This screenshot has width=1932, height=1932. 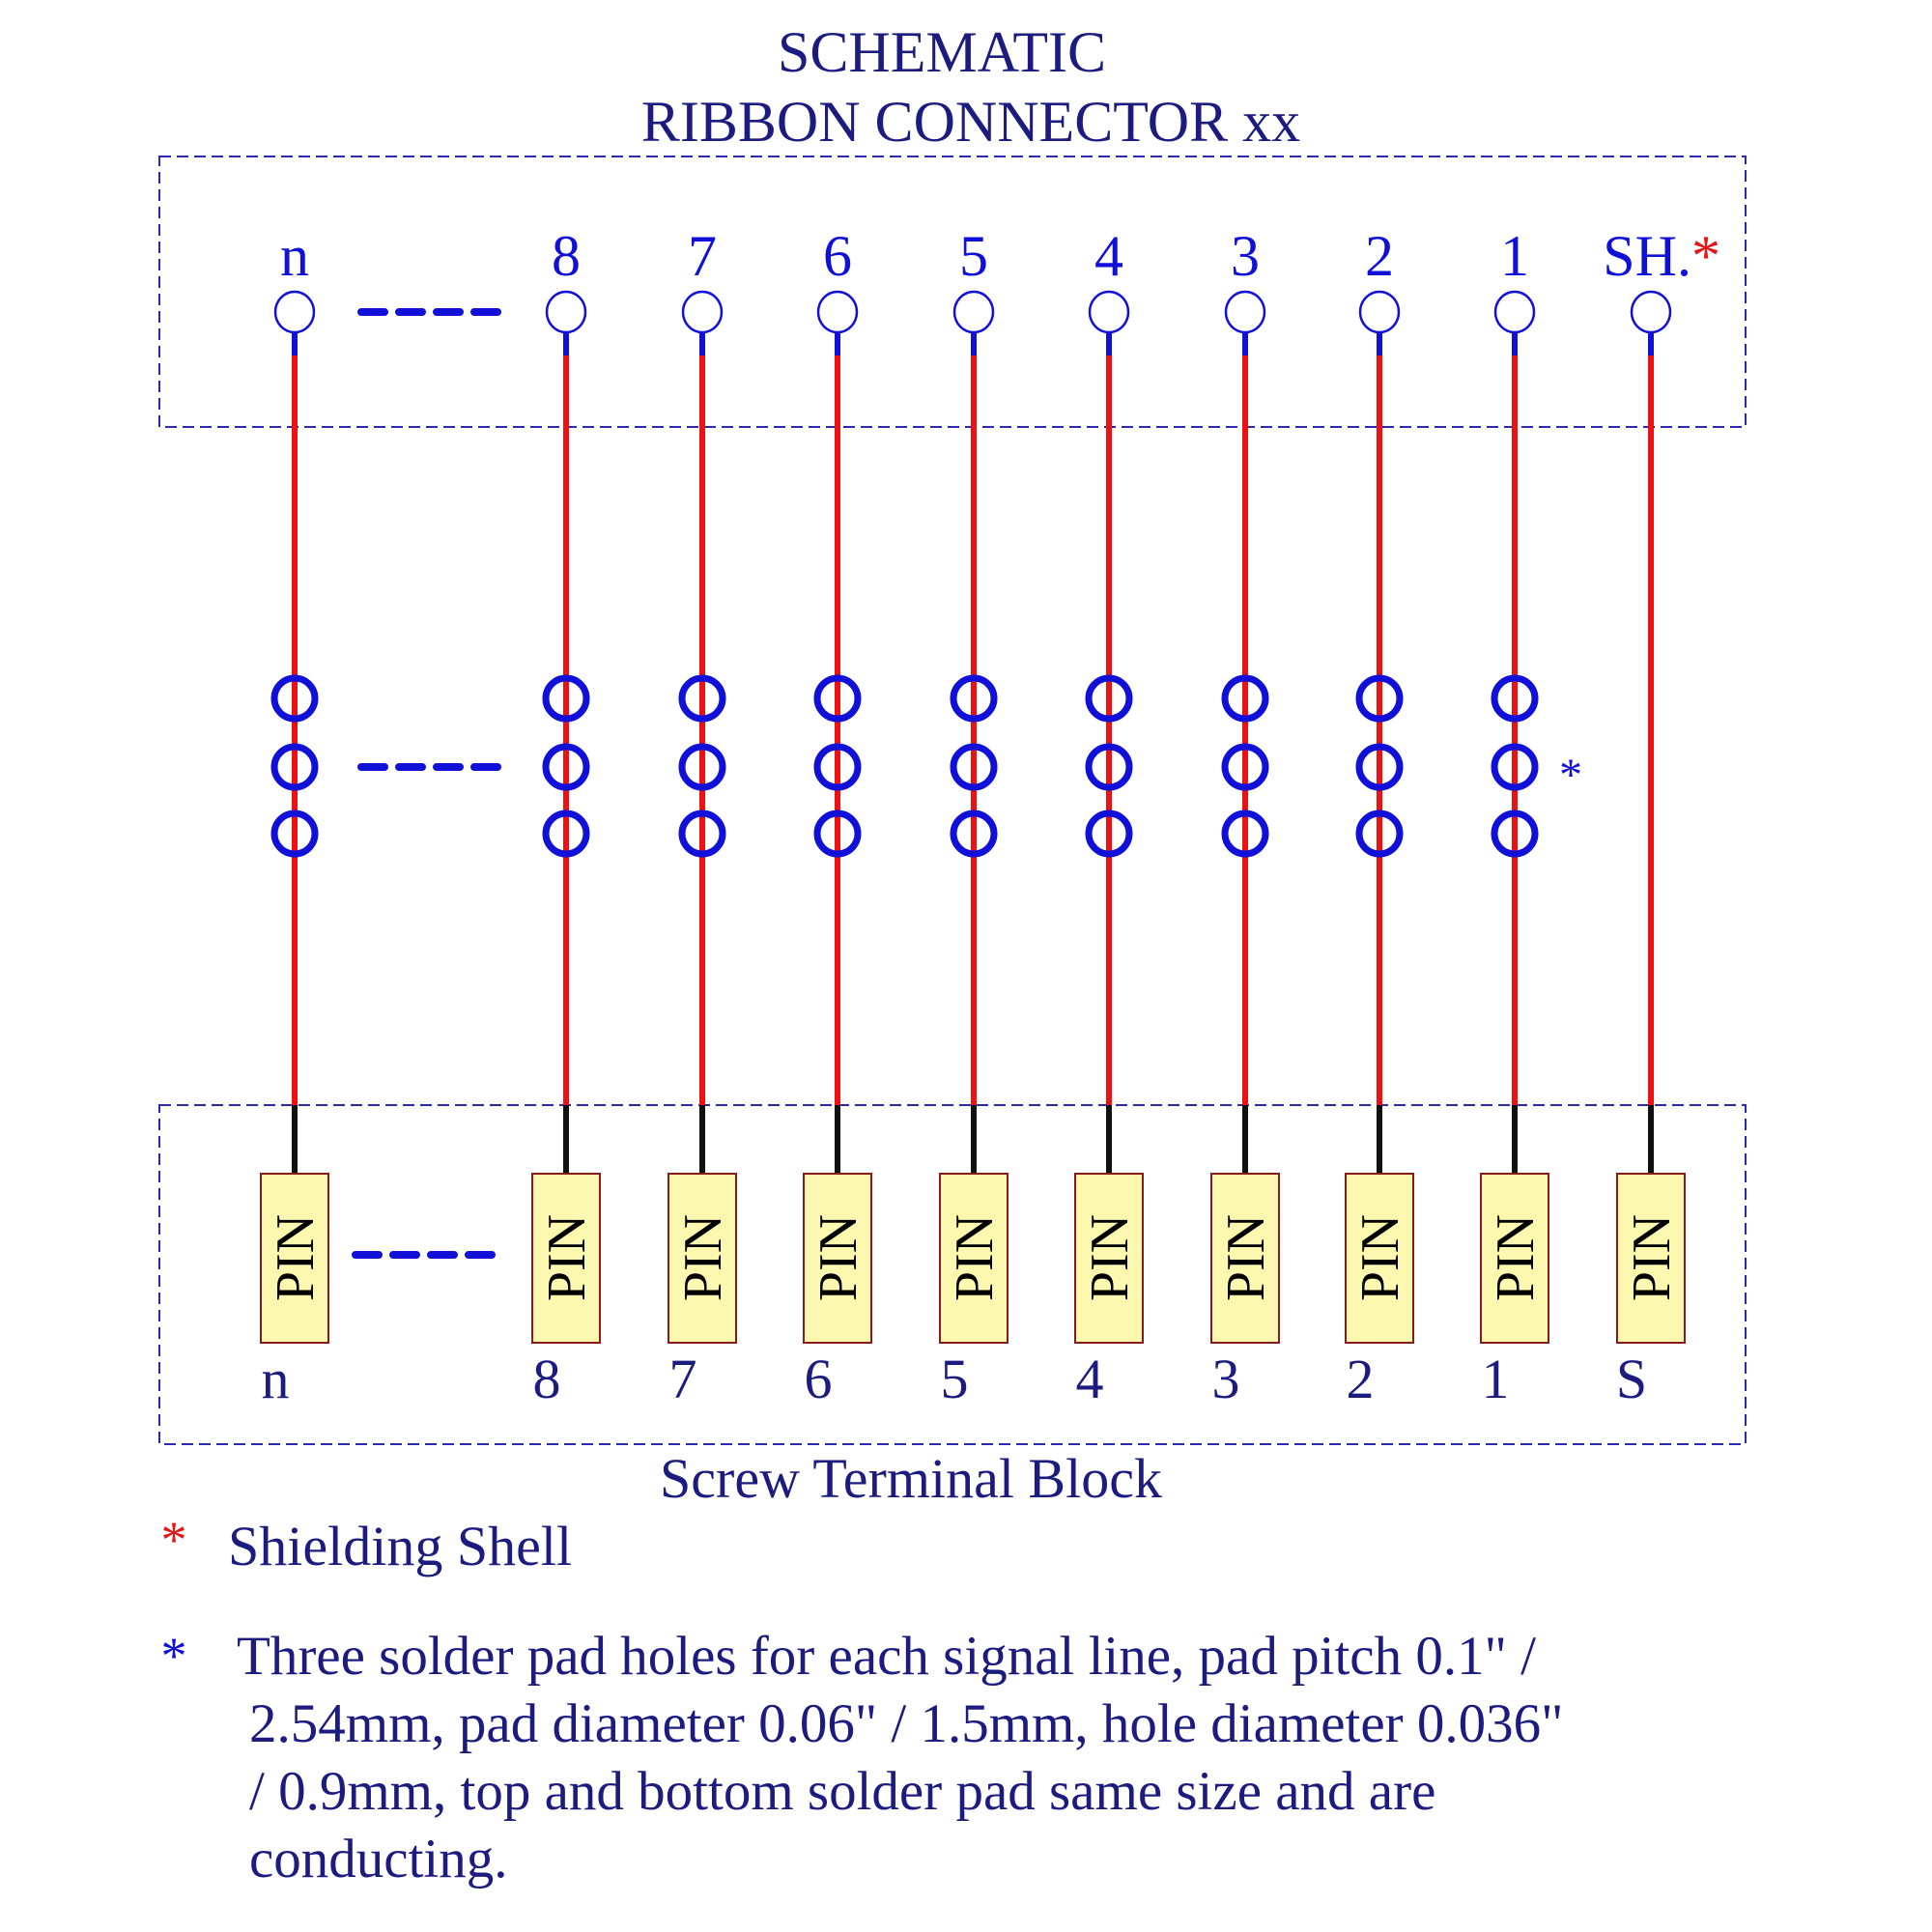 What do you see at coordinates (1661, 817) in the screenshot?
I see `signal-column: SH. * PIN S` at bounding box center [1661, 817].